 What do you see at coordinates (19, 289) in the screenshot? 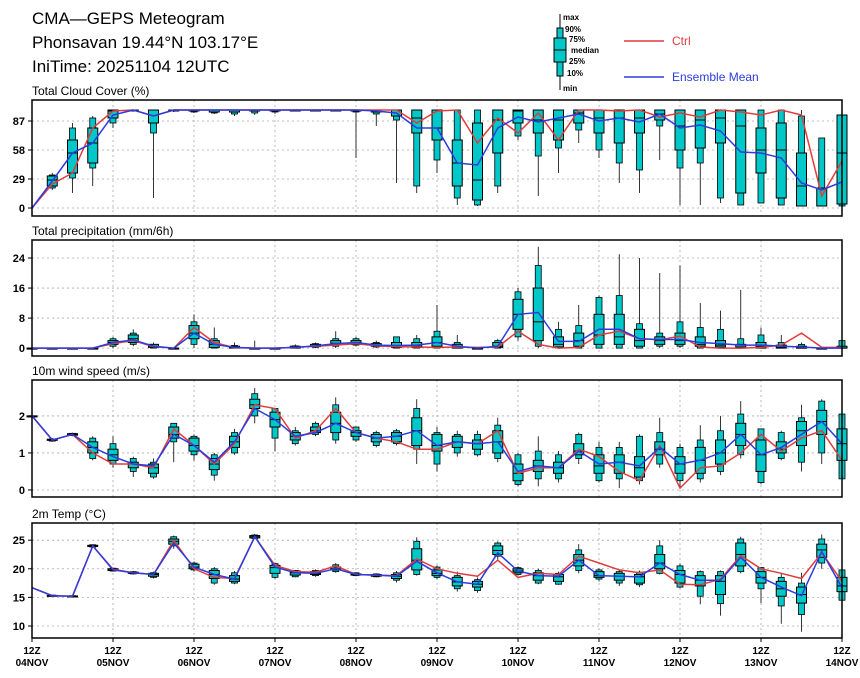
I see `y-tick-label: 16` at bounding box center [19, 289].